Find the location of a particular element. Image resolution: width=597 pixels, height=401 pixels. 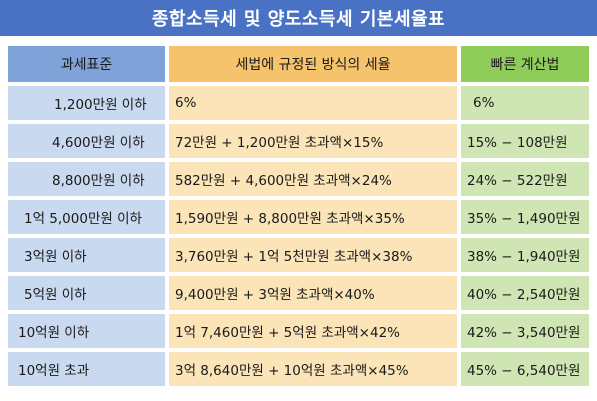

row-4-bracket: 1억 5,000만원 이하 is located at coordinates (86, 217).